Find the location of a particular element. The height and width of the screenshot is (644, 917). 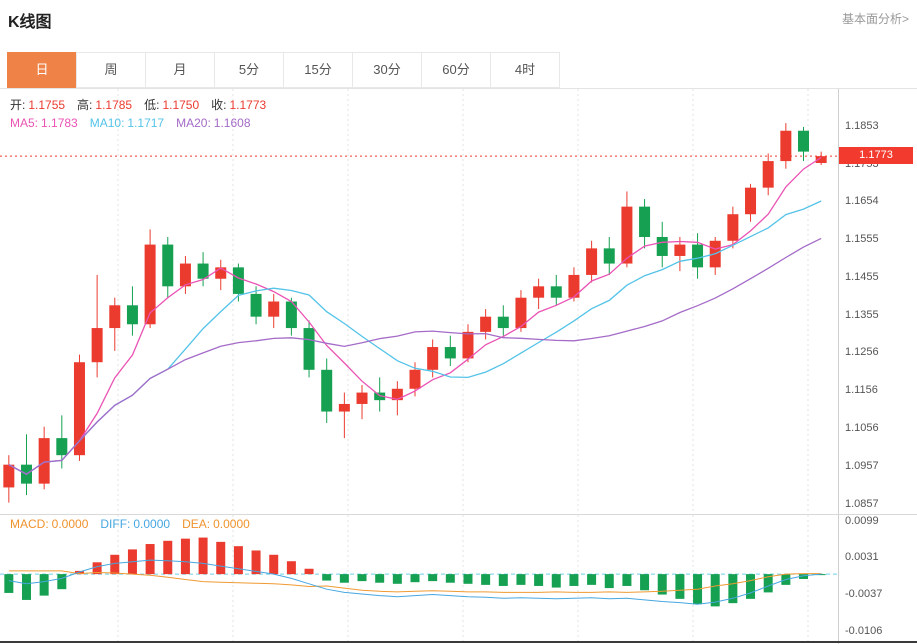

ohlc-low: 低: 1.1750 is located at coordinates (171, 105).